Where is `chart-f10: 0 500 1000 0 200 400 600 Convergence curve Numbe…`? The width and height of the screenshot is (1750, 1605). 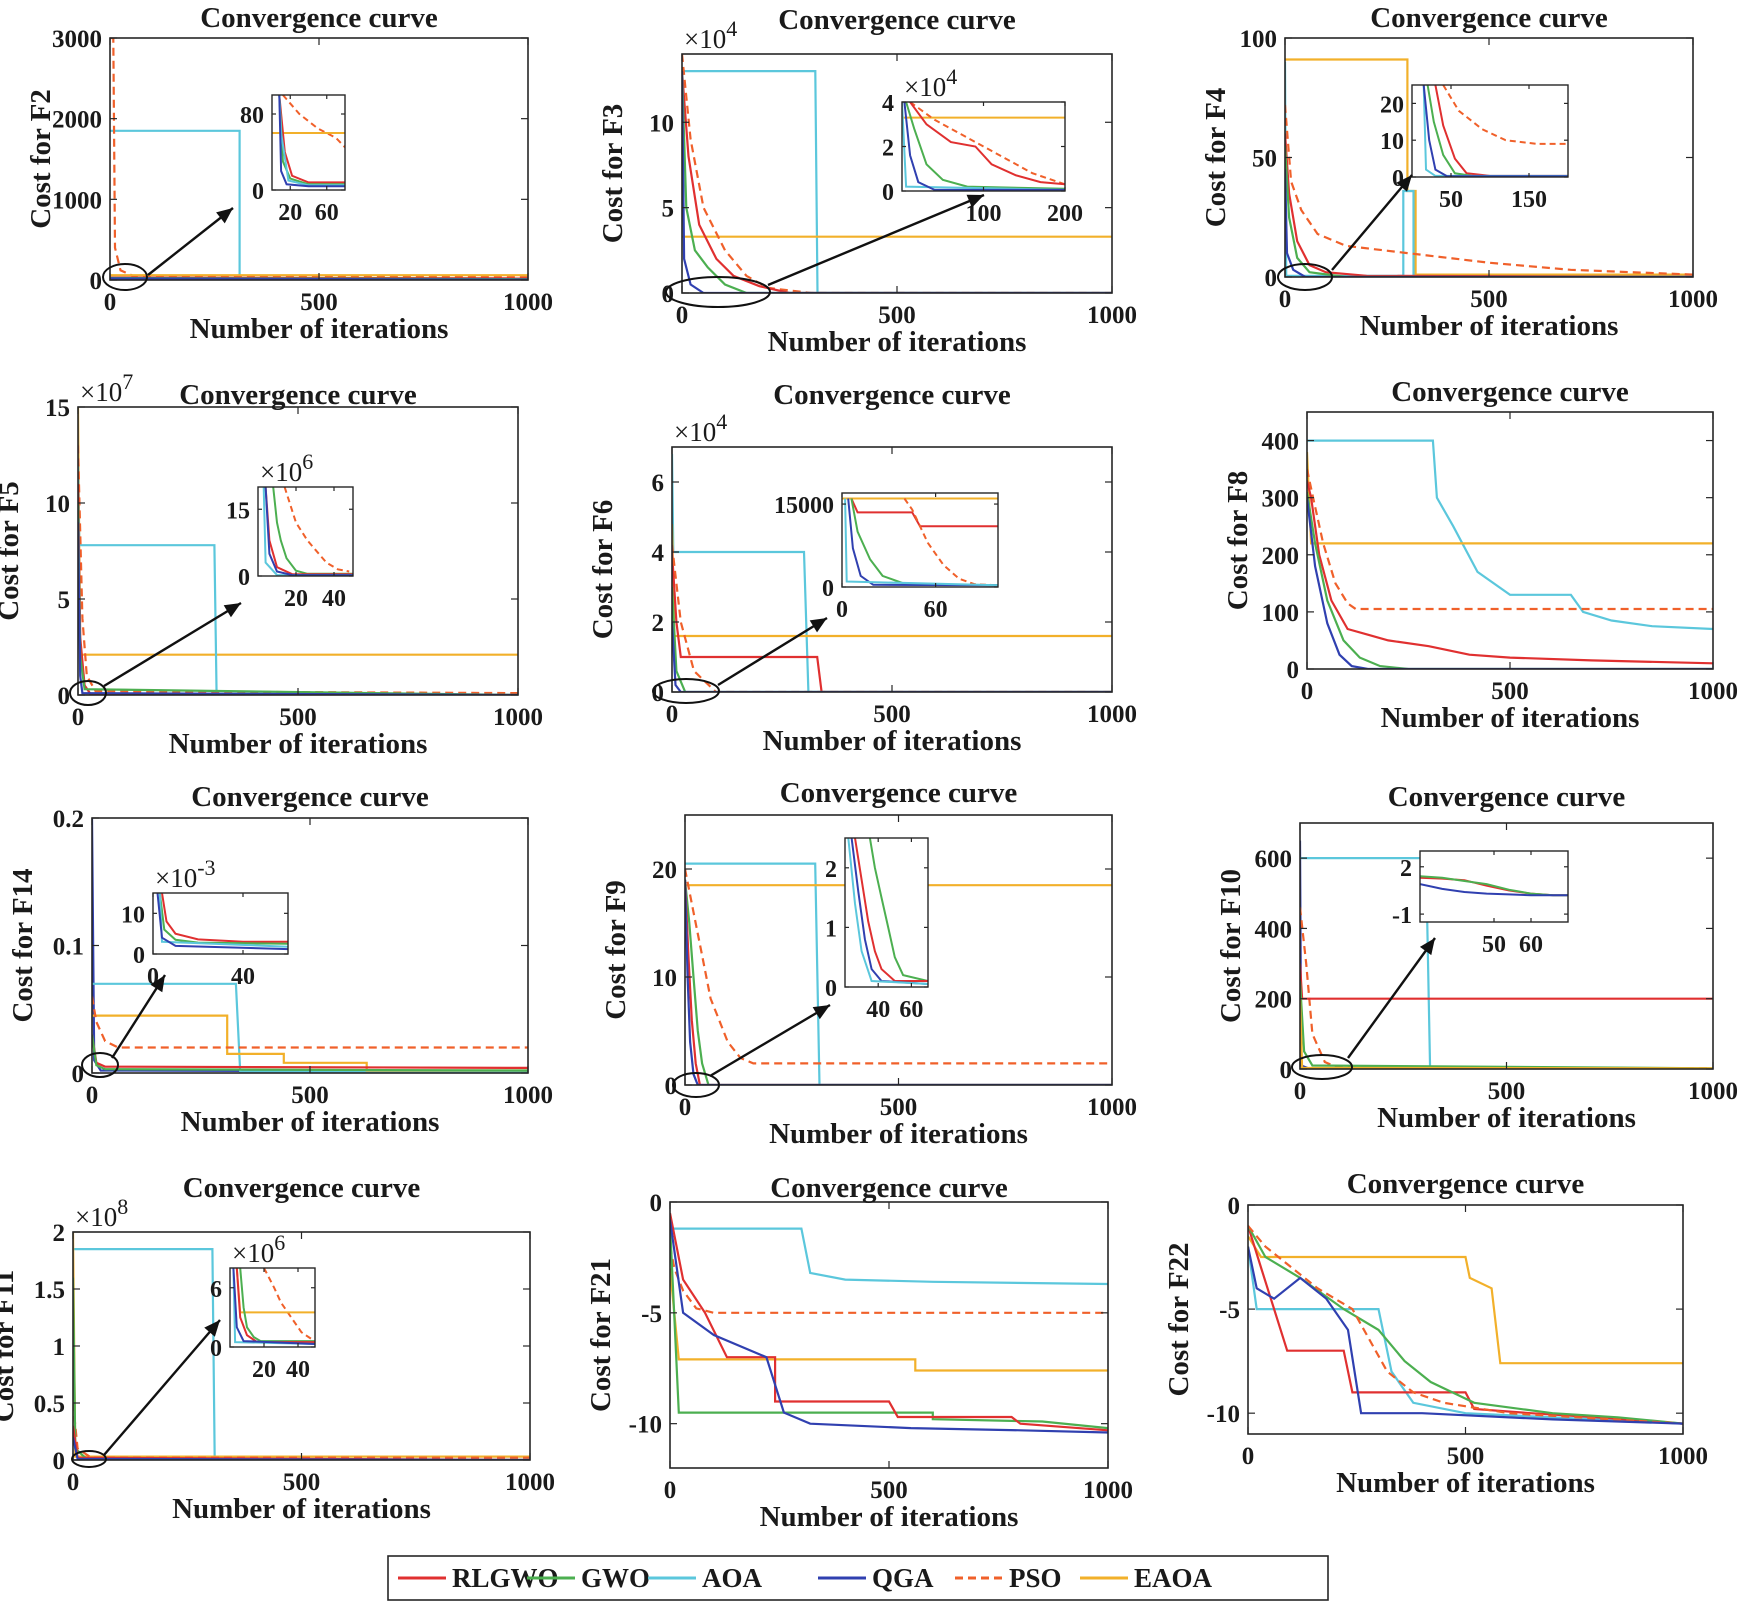 chart-f10: 0 500 1000 0 200 400 600 Convergence curve Numbe… is located at coordinates (1476, 957).